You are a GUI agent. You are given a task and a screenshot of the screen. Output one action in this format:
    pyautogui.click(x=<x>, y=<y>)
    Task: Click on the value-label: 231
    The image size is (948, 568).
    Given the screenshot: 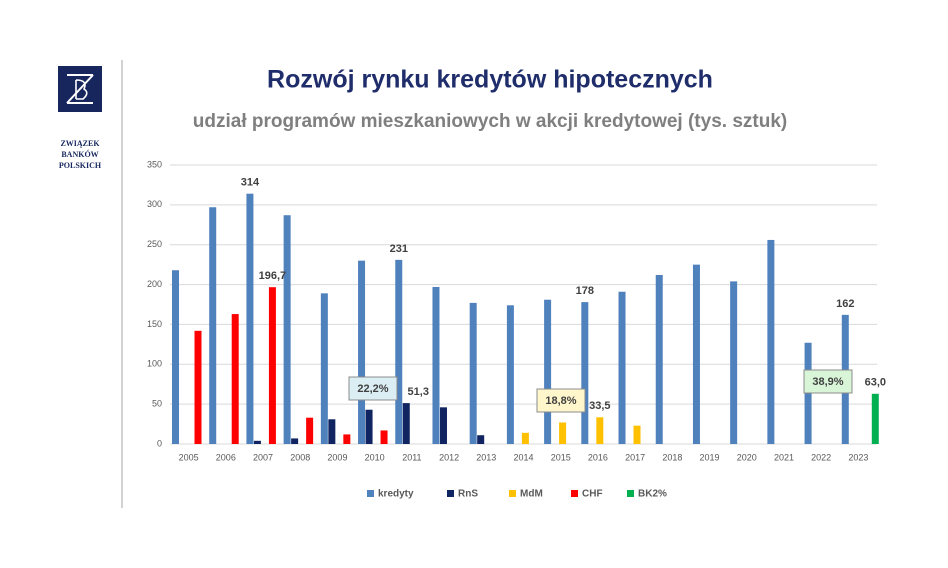 What is the action you would take?
    pyautogui.click(x=399, y=249)
    